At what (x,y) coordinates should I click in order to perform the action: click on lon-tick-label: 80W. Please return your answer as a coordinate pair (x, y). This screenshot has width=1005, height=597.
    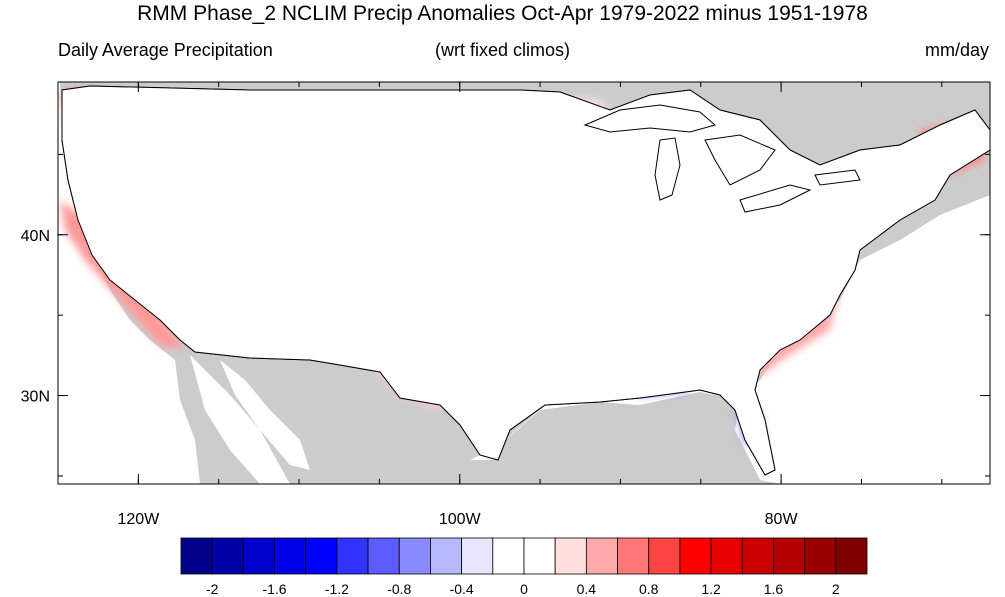
    Looking at the image, I should click on (782, 519).